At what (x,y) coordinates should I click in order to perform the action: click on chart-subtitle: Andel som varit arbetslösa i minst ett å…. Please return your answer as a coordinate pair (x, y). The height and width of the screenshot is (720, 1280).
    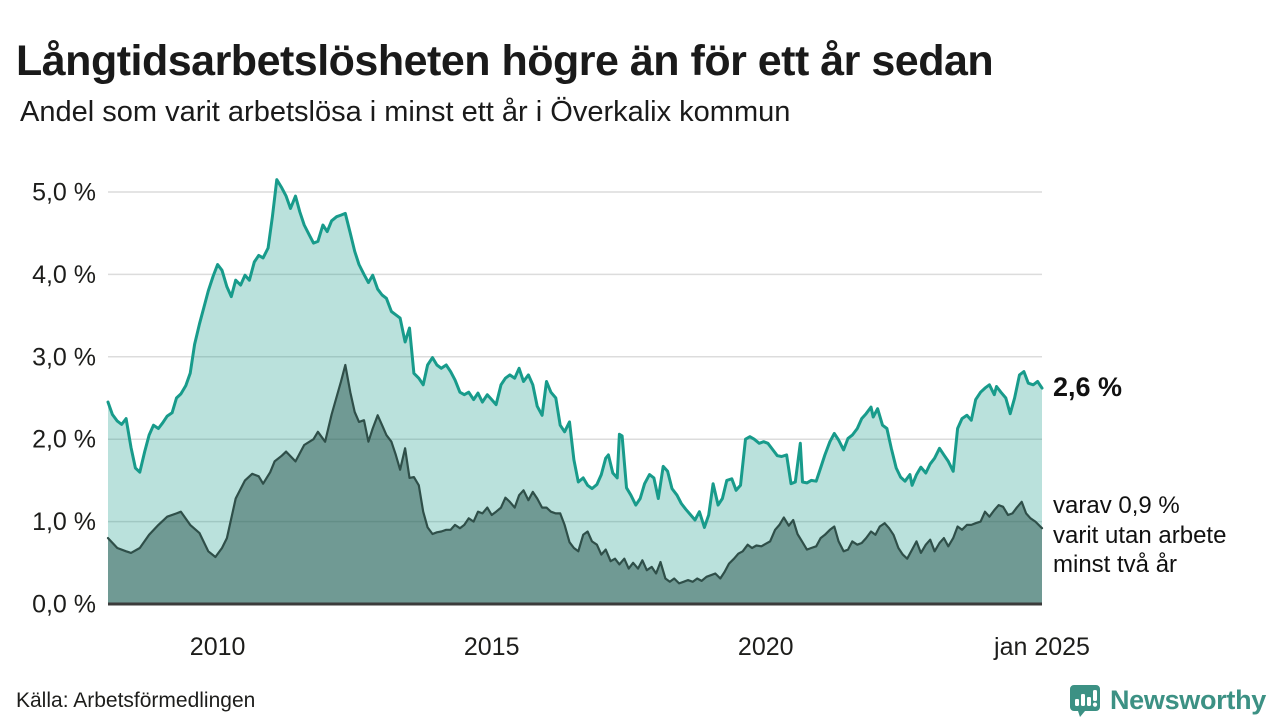
    Looking at the image, I should click on (405, 112).